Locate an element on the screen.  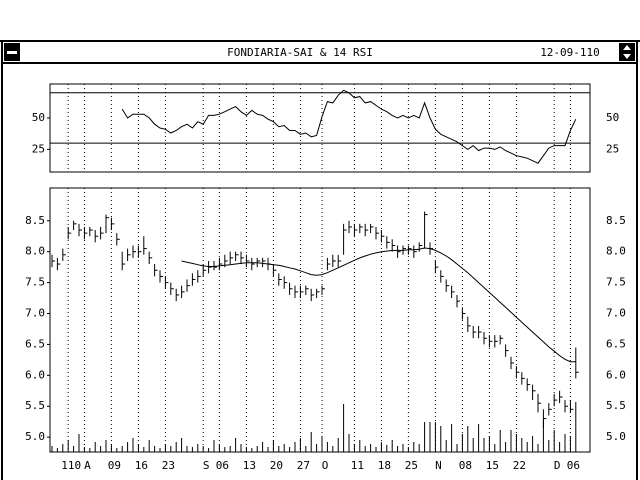
y-tick-label: 7.0 is located at coordinates (35, 313).